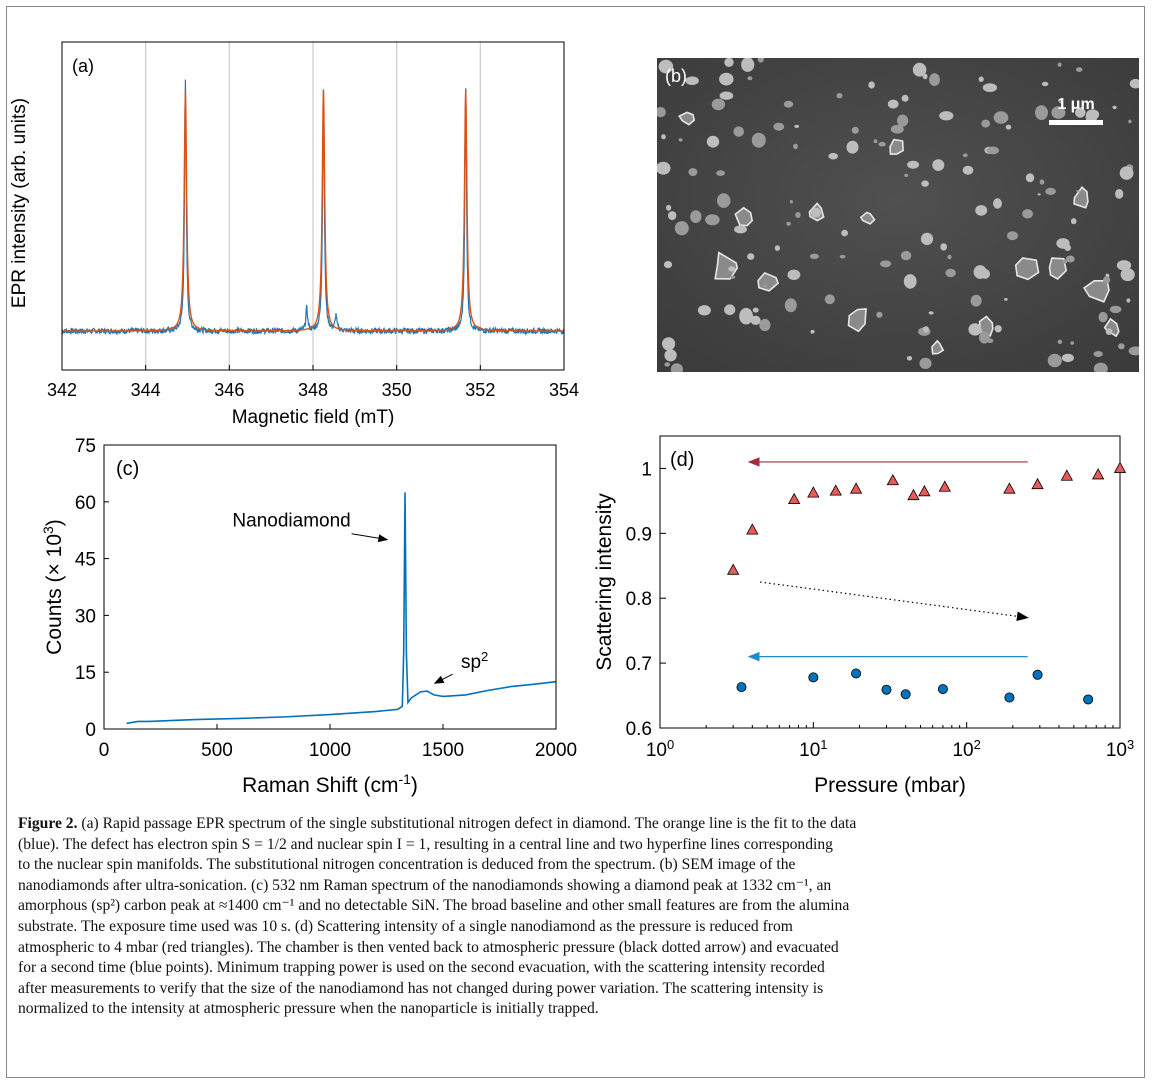 This screenshot has width=1153, height=1086. I want to click on c-y-tick-label: 75, so click(85, 446).